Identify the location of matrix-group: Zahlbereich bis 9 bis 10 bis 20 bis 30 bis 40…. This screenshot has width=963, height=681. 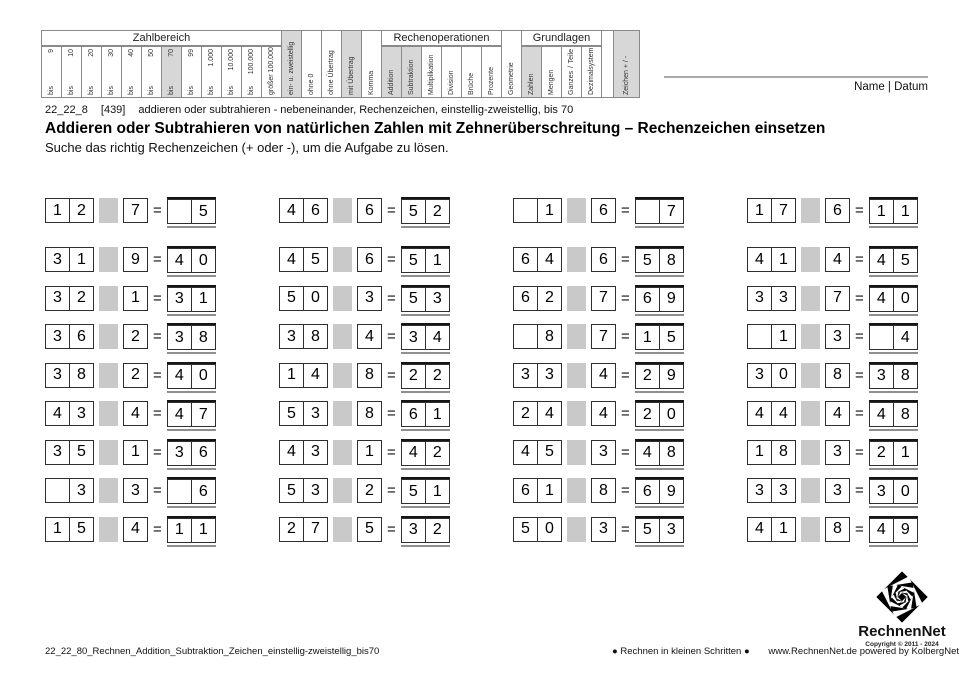
(161, 64).